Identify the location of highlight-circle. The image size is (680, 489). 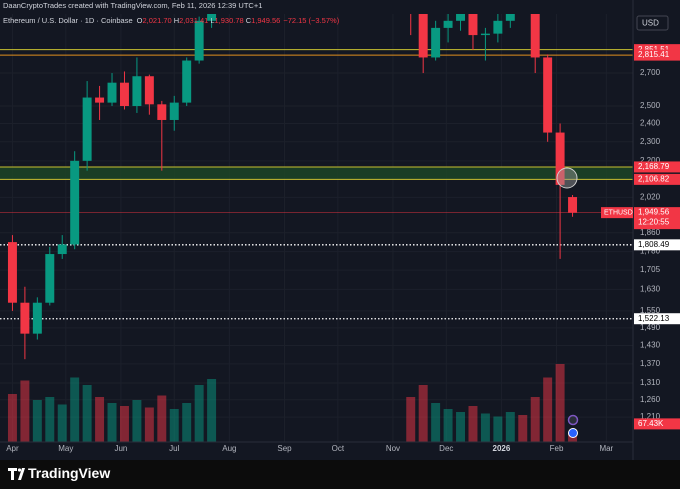
(567, 178).